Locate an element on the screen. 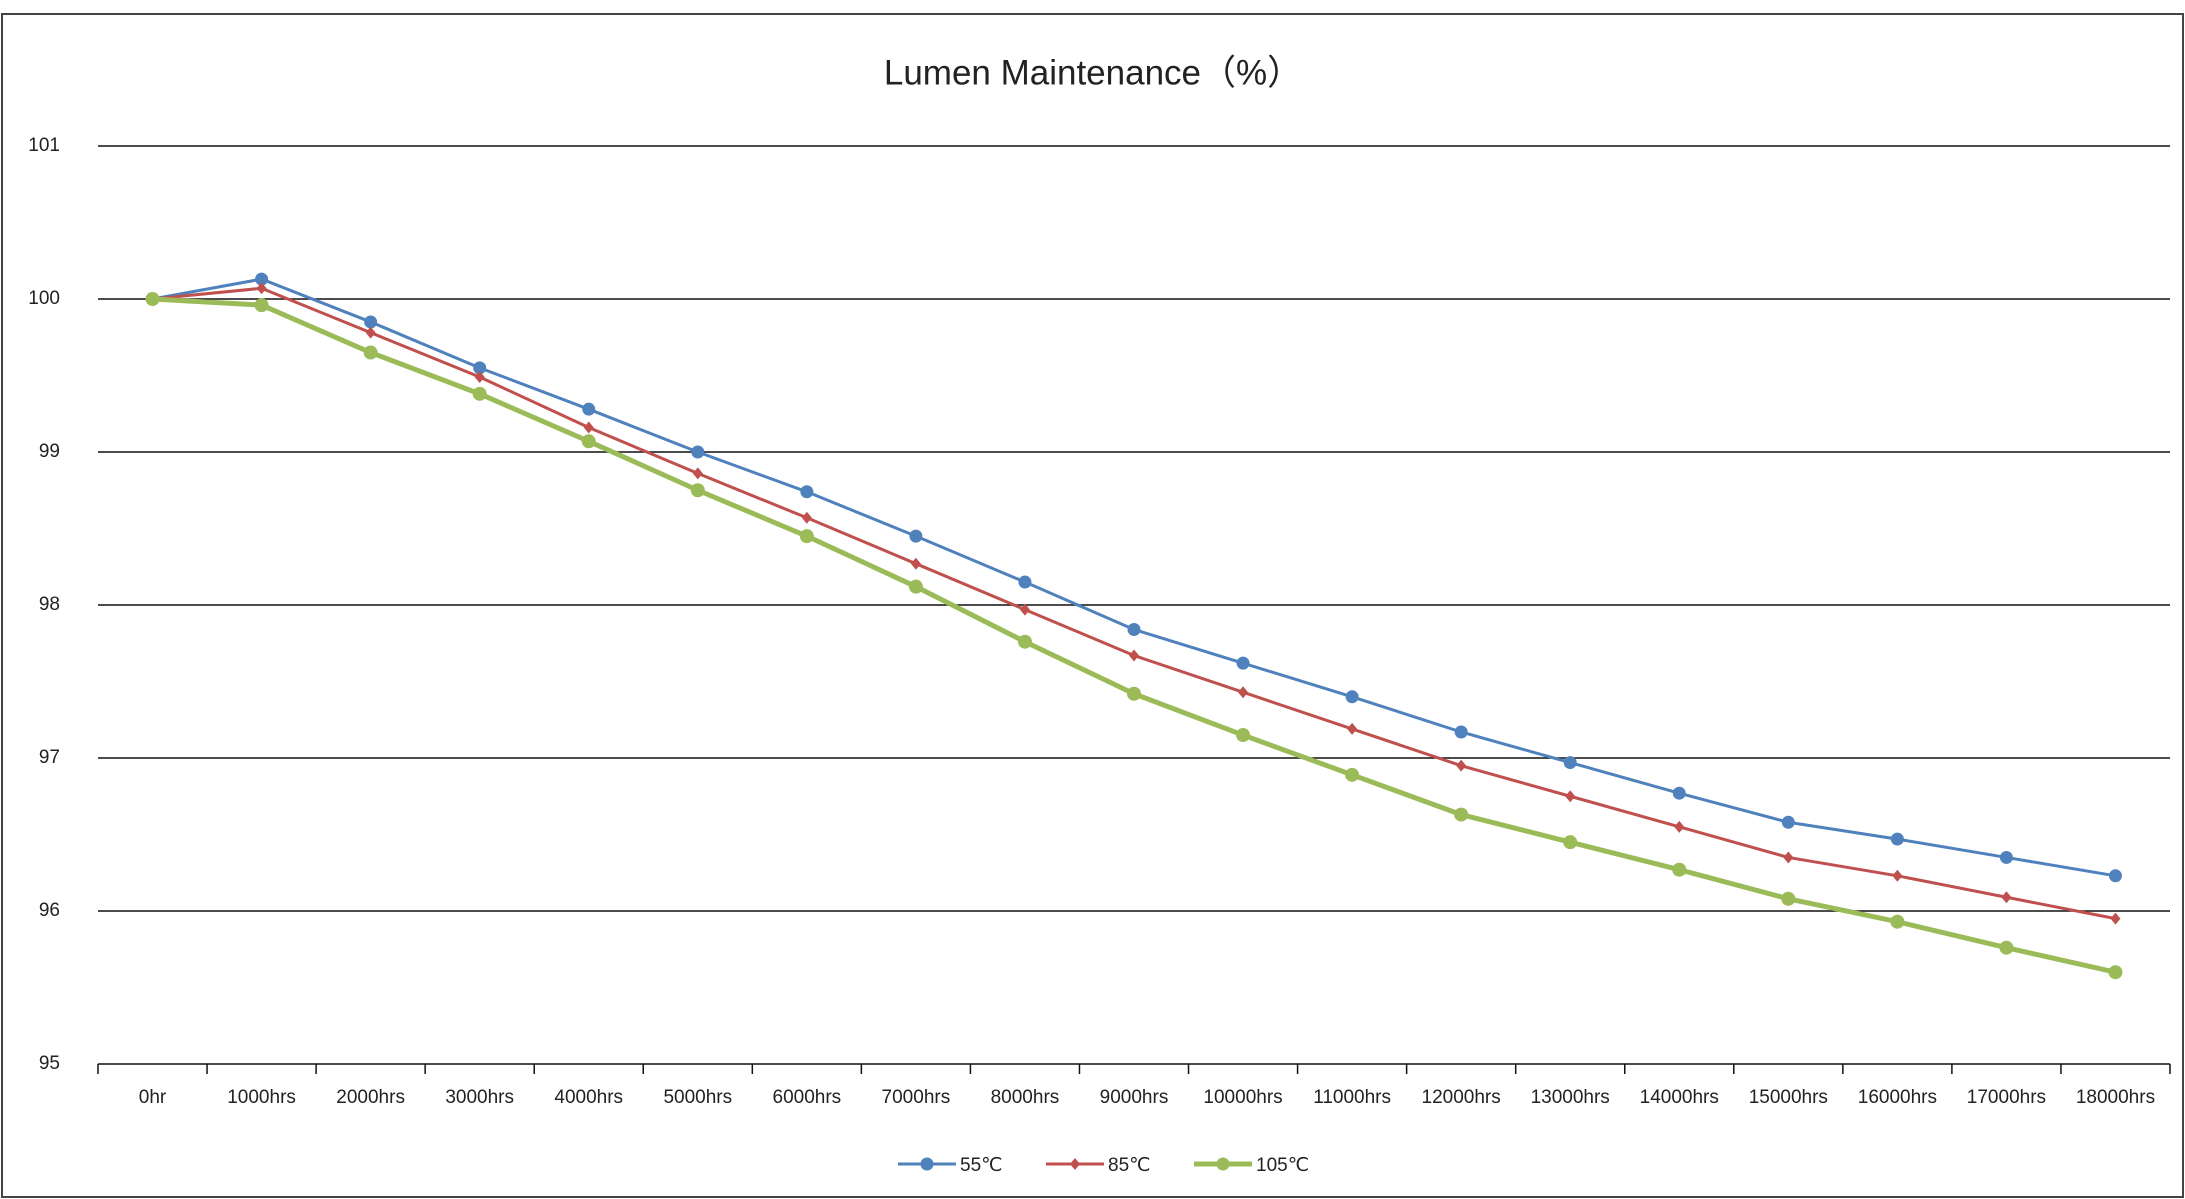  x-tick-label: 11000hrs is located at coordinates (1352, 1097).